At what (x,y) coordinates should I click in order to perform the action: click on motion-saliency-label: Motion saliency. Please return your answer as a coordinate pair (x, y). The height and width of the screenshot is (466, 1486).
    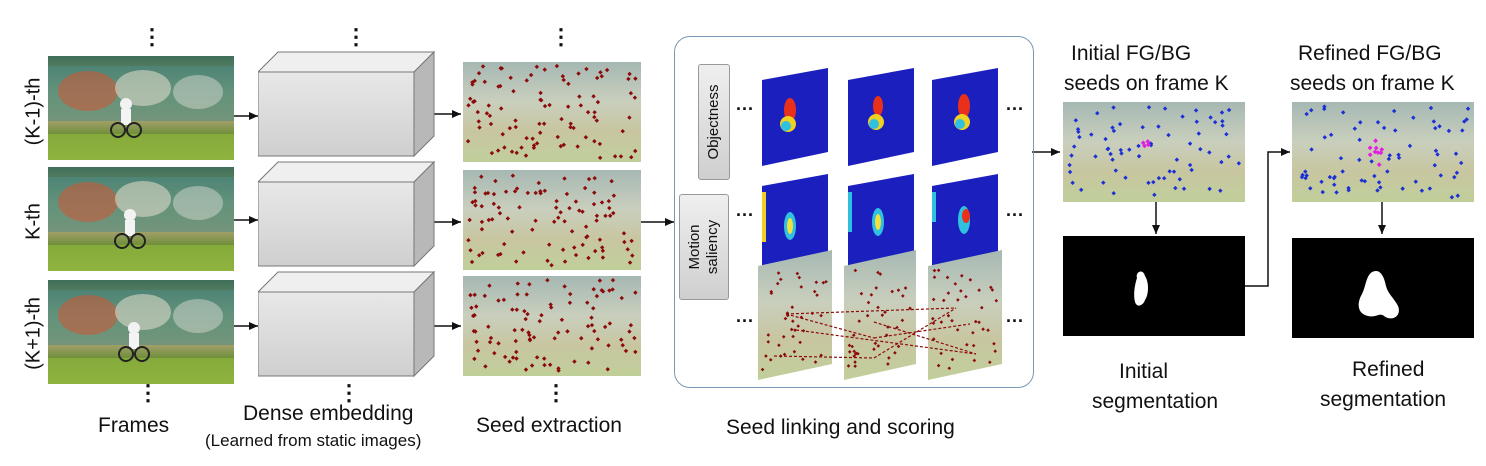
    Looking at the image, I should click on (703, 247).